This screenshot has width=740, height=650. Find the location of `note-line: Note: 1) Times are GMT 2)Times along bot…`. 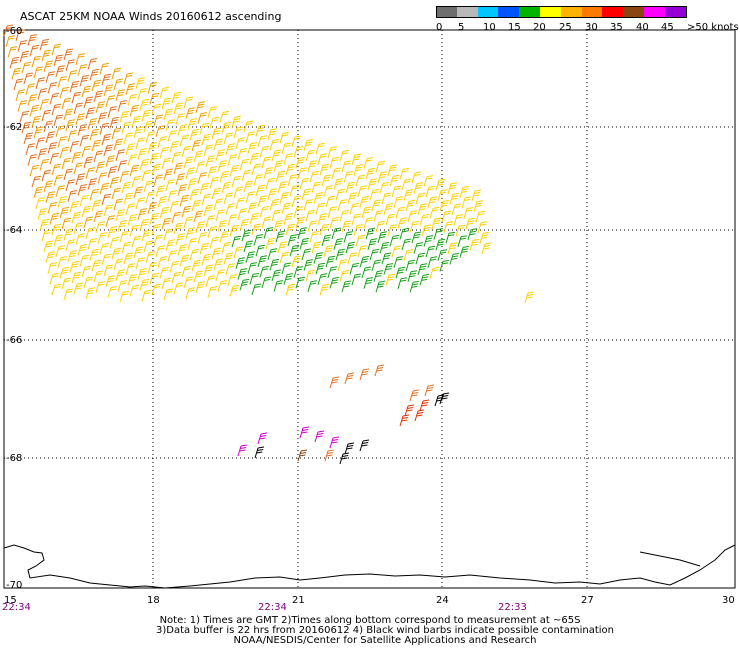

note-line: Note: 1) Times are GMT 2)Times along bot… is located at coordinates (370, 620).